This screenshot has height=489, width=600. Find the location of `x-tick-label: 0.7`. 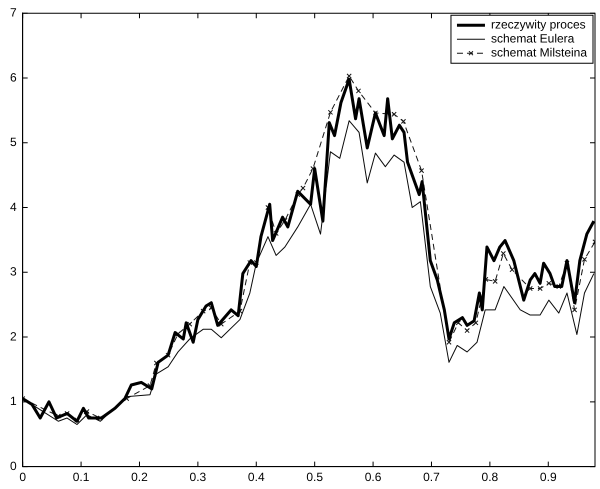

x-tick-label: 0.7 is located at coordinates (431, 477).